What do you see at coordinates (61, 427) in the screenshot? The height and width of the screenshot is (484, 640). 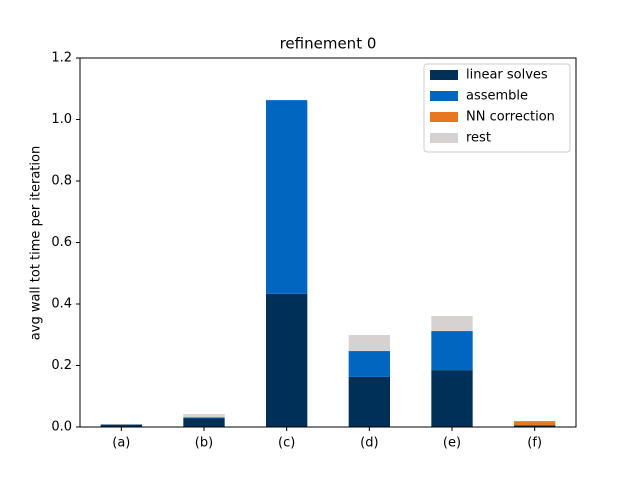 I see `y-tick-label: 0.0` at bounding box center [61, 427].